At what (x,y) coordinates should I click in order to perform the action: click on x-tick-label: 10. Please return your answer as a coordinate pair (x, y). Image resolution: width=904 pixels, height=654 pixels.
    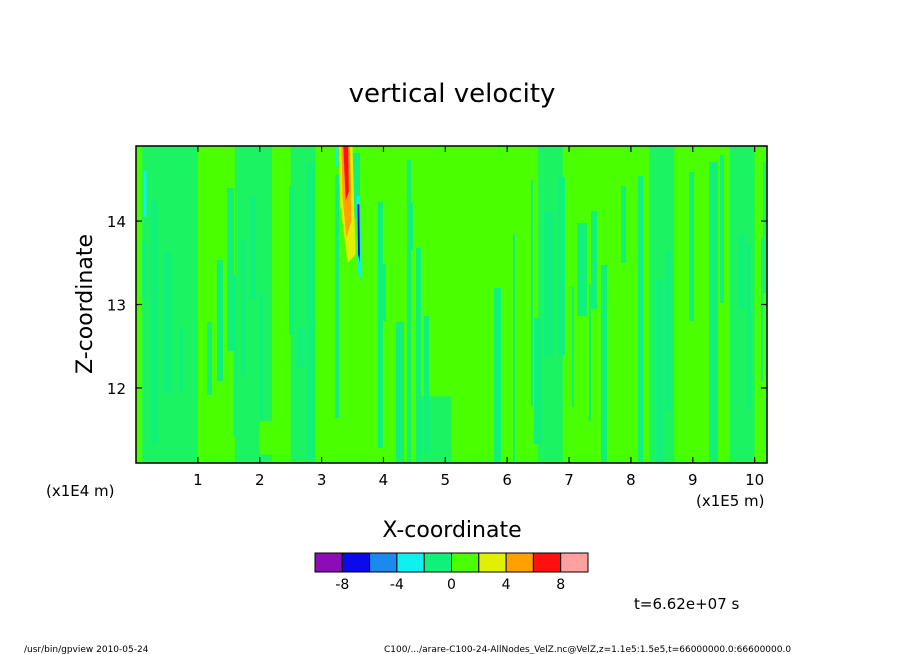
    Looking at the image, I should click on (754, 480).